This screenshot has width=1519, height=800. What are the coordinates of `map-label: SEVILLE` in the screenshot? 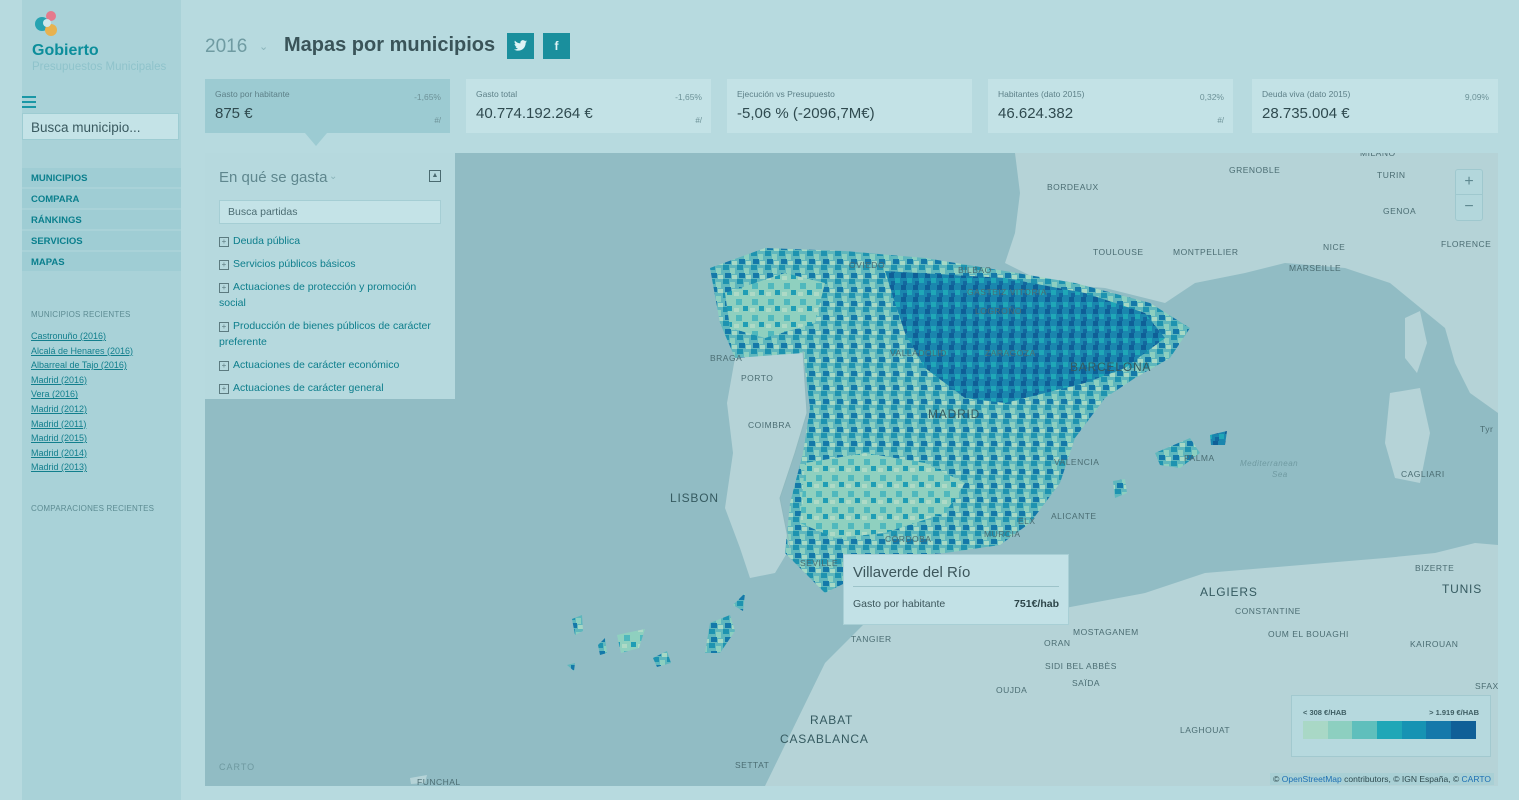 It's located at (819, 563).